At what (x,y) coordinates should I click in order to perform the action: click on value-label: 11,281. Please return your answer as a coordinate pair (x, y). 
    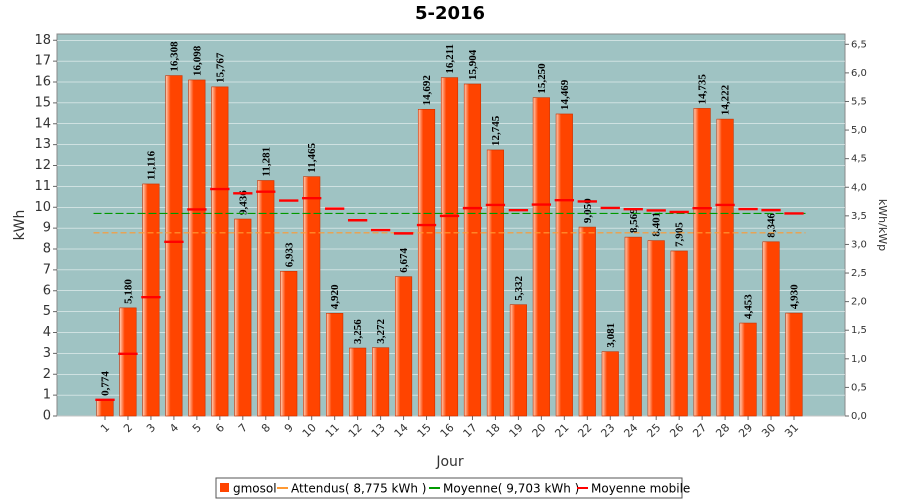
    Looking at the image, I should click on (266, 162).